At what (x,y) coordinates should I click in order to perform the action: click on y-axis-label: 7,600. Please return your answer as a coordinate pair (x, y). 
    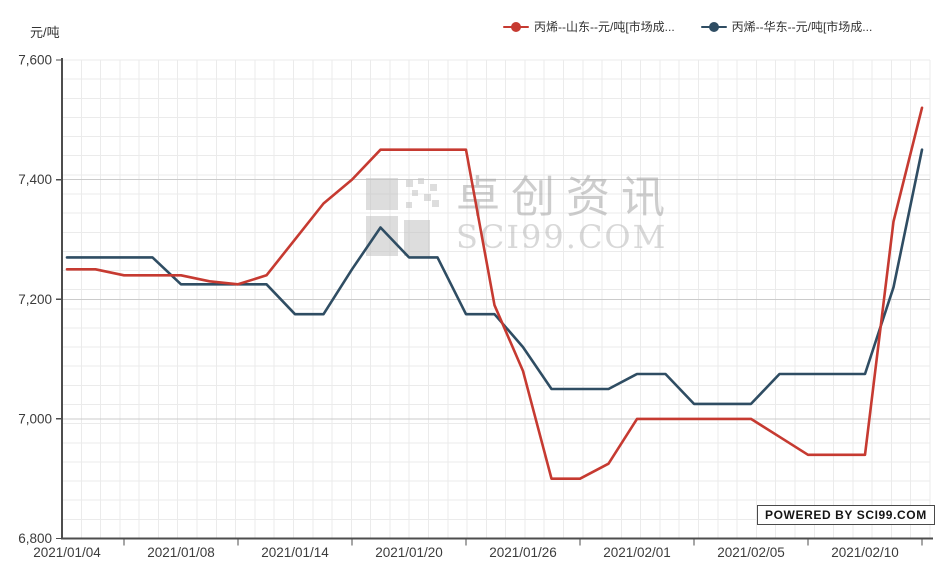
    Looking at the image, I should click on (35, 60).